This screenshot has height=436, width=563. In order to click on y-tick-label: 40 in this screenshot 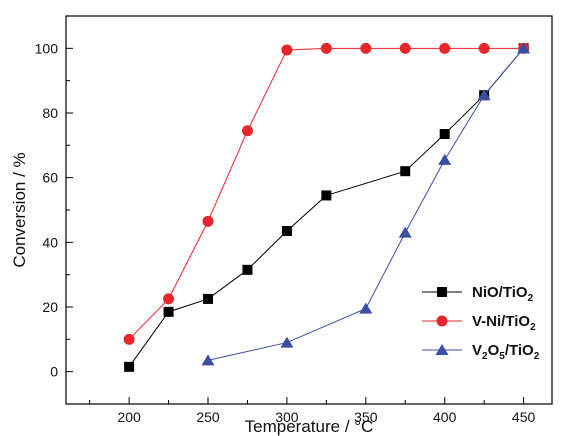, I will do `click(50, 242)`.